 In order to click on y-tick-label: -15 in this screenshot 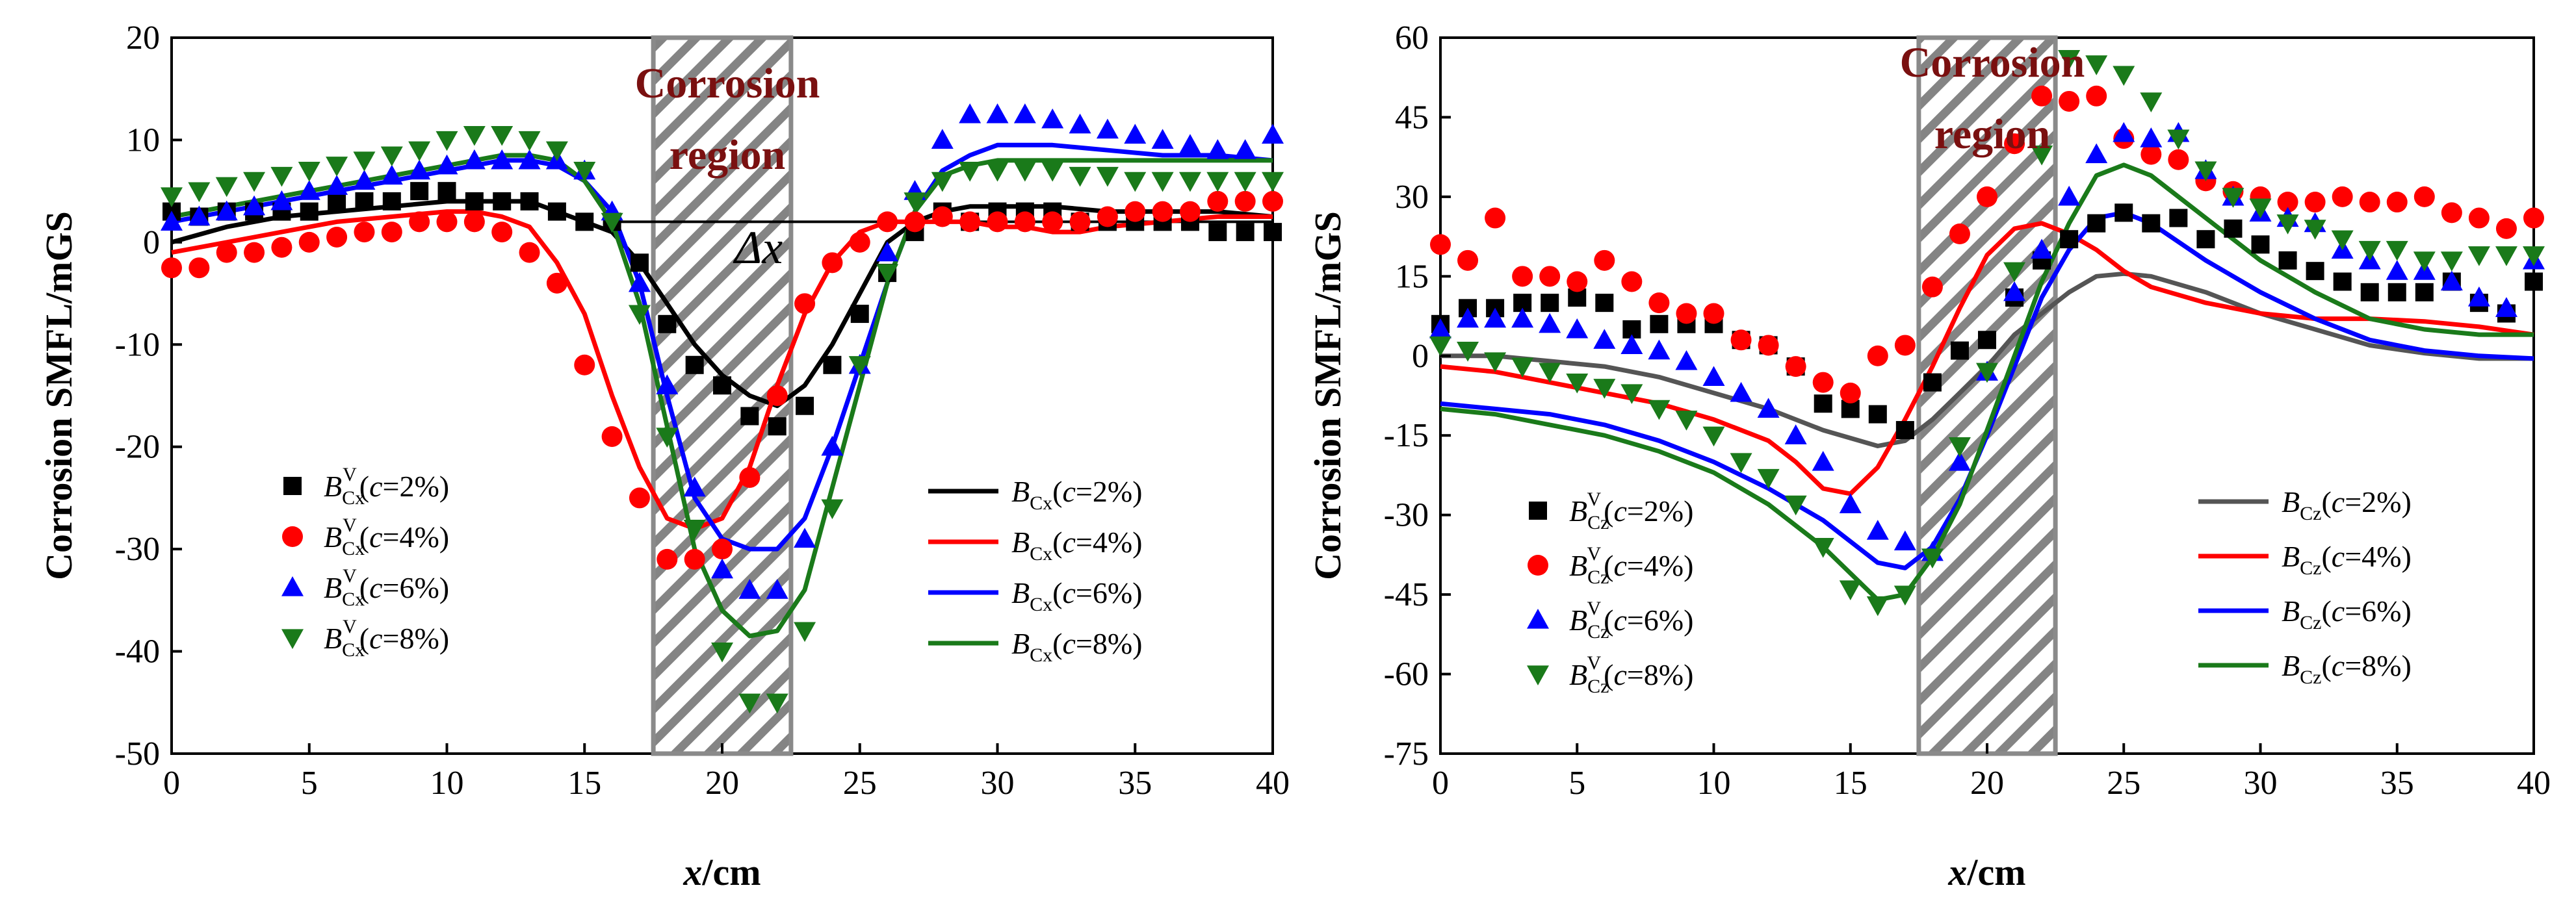, I will do `click(1407, 435)`.